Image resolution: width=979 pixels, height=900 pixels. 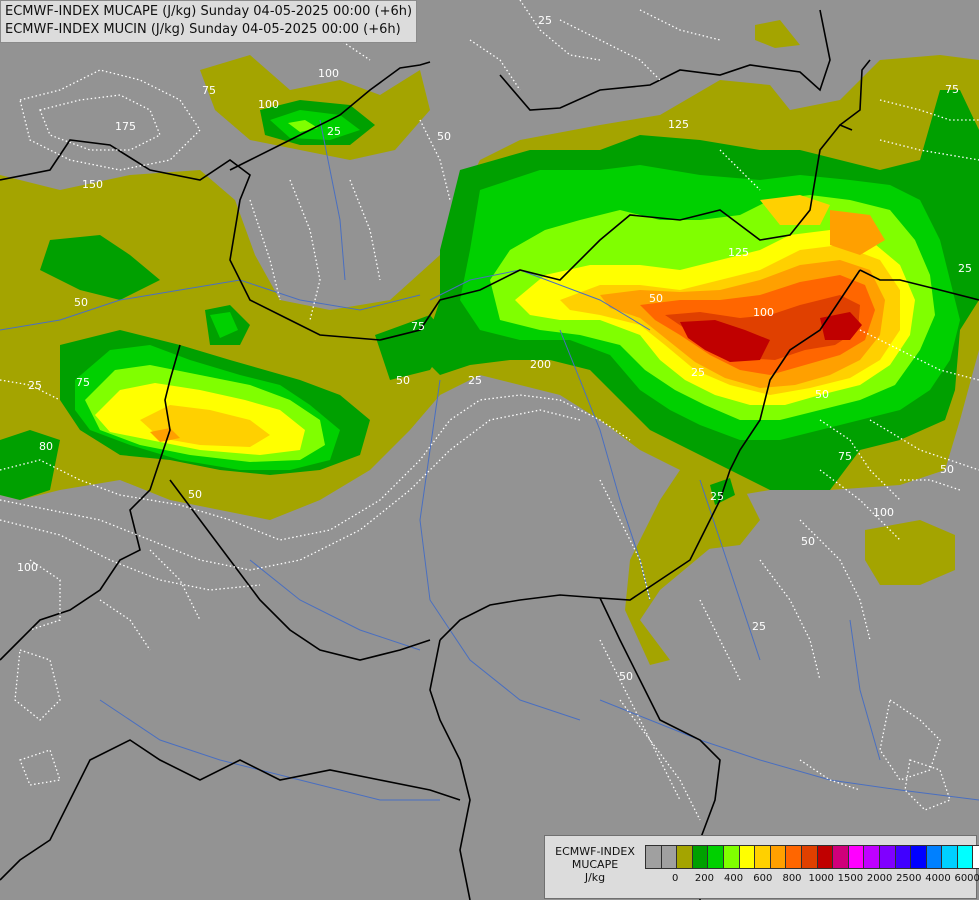 I want to click on legend-line-1: ECMWF-INDEX, so click(x=595, y=851).